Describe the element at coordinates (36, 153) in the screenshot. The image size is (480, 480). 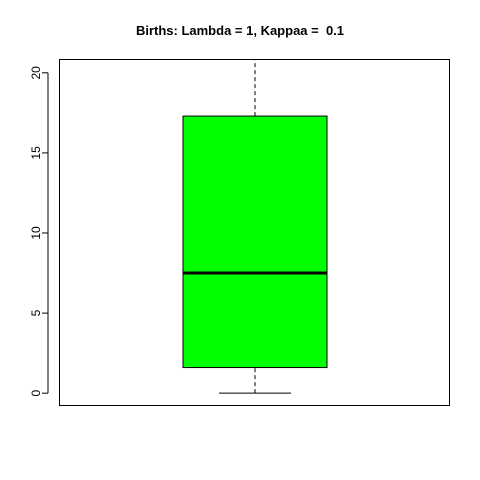
I see `y-tick-label: 15` at that location.